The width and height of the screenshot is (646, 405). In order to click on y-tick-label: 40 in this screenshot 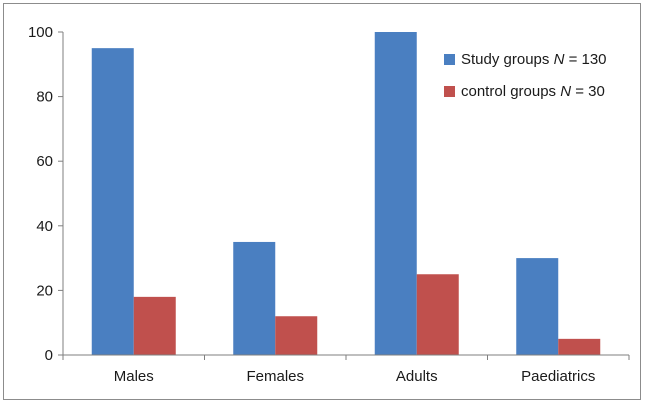, I will do `click(44, 226)`.